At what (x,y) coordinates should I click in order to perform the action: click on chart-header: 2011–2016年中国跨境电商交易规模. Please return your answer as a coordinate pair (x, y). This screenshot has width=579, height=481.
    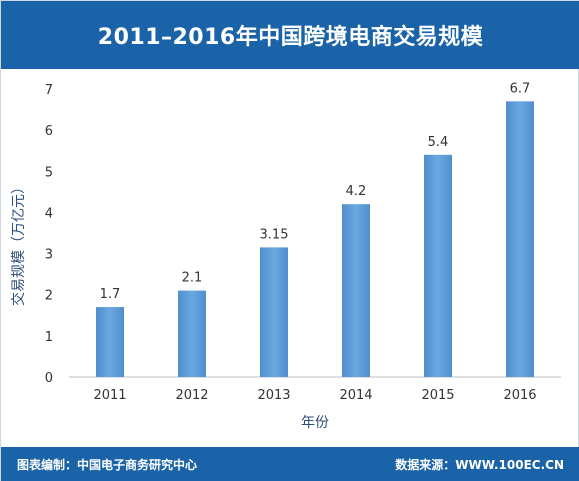
    Looking at the image, I should click on (290, 35).